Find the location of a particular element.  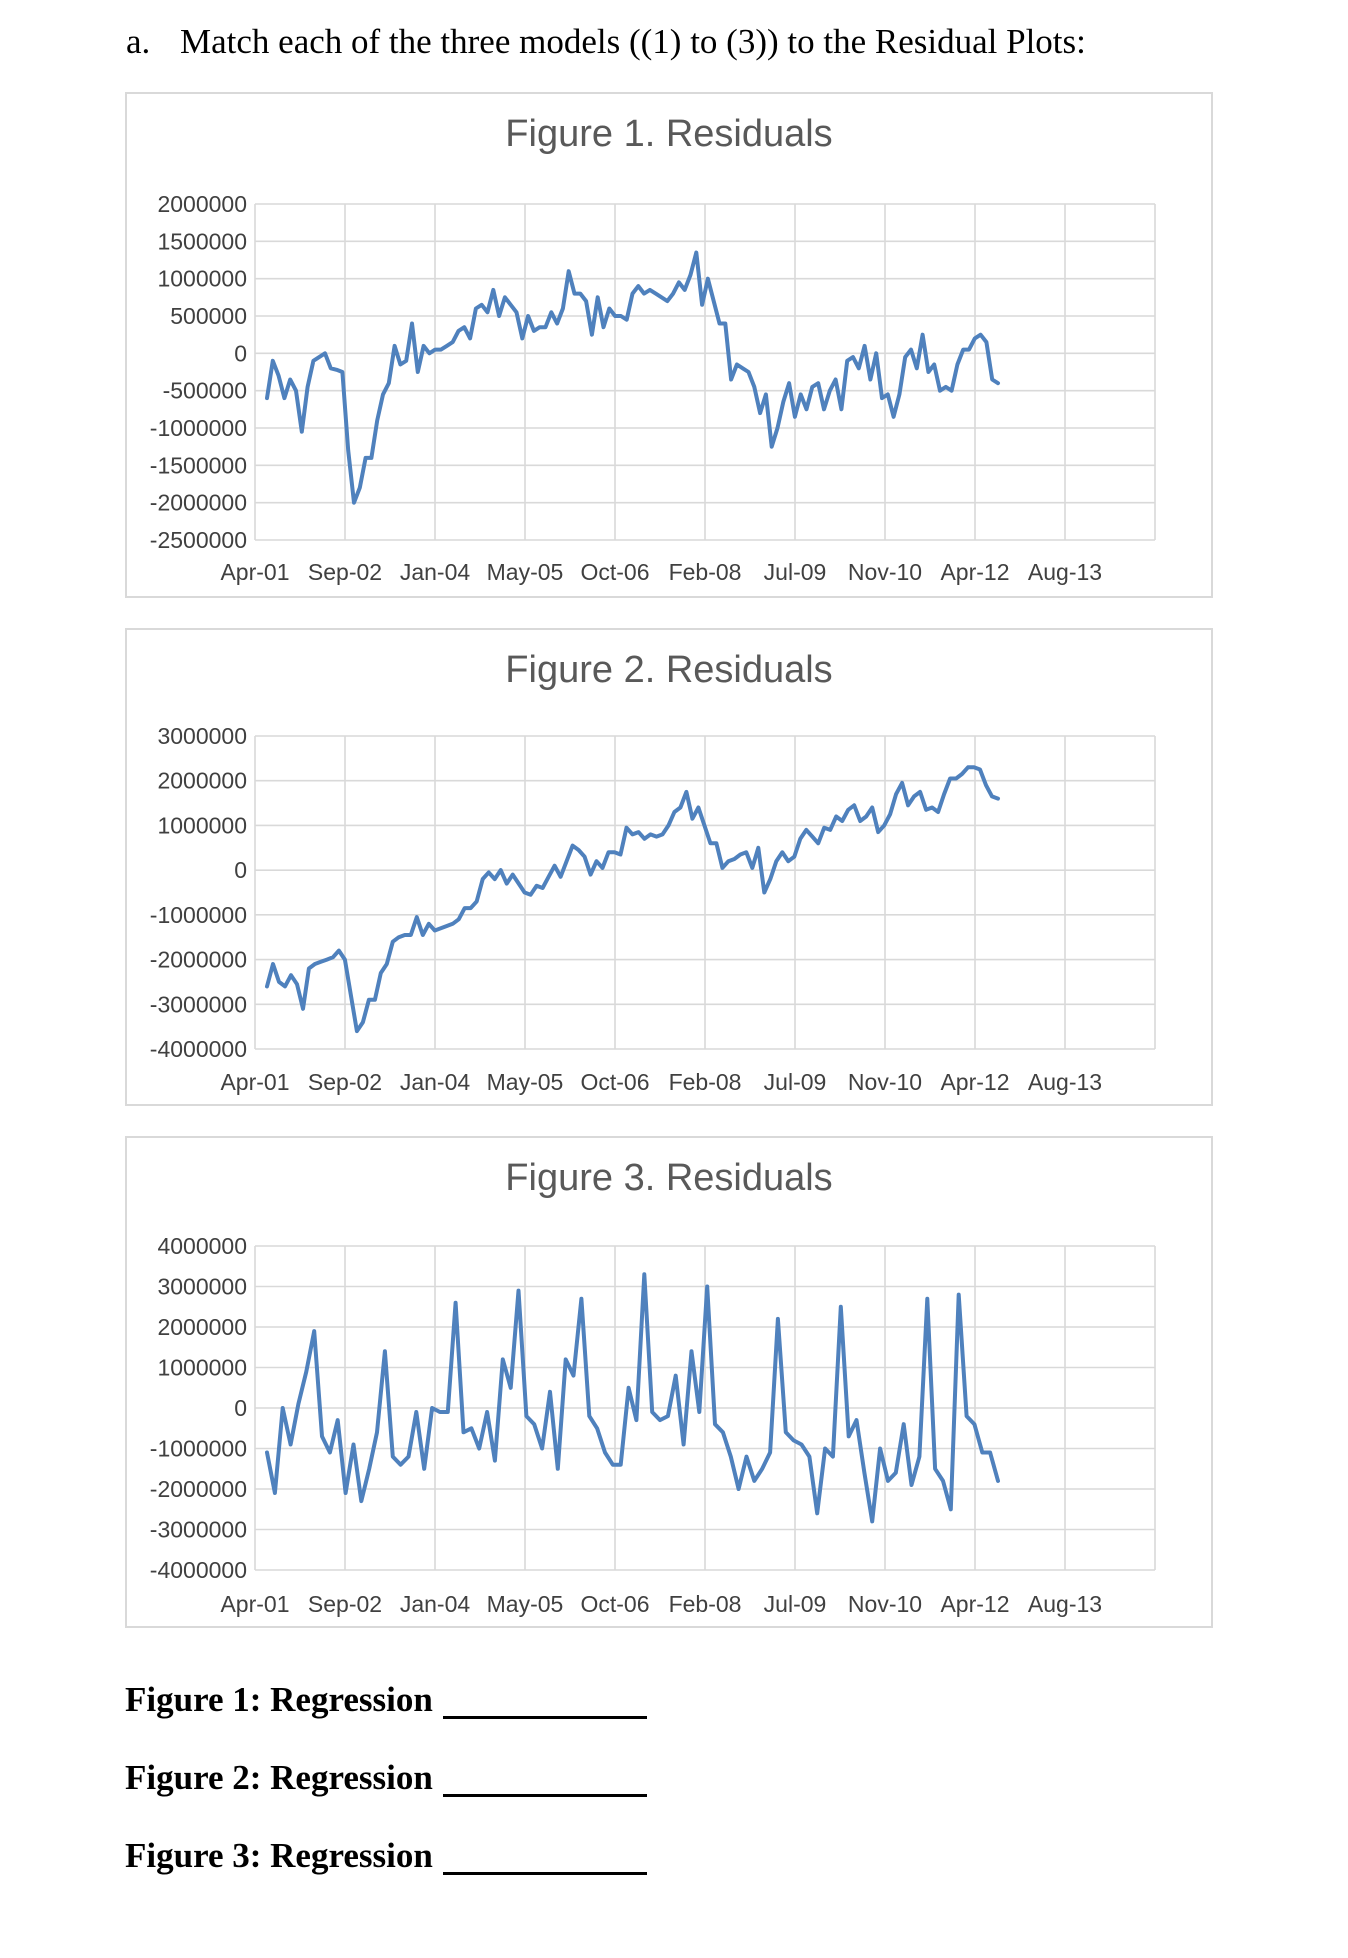

answer-row-figure-2: Figure 2: Regression is located at coordinates (386, 1797).